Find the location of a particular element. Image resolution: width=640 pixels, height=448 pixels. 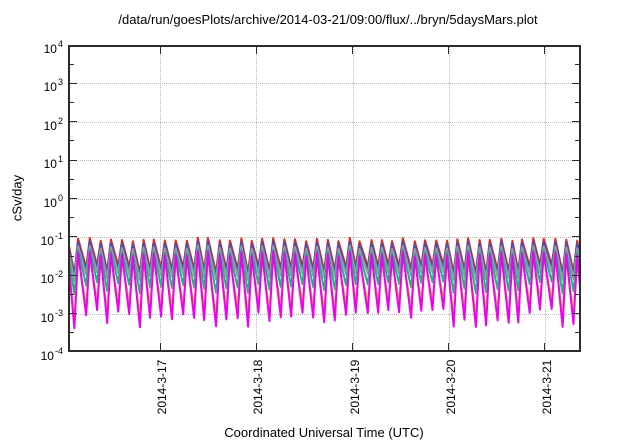

y-tick-label: 10² is located at coordinates (53, 124).